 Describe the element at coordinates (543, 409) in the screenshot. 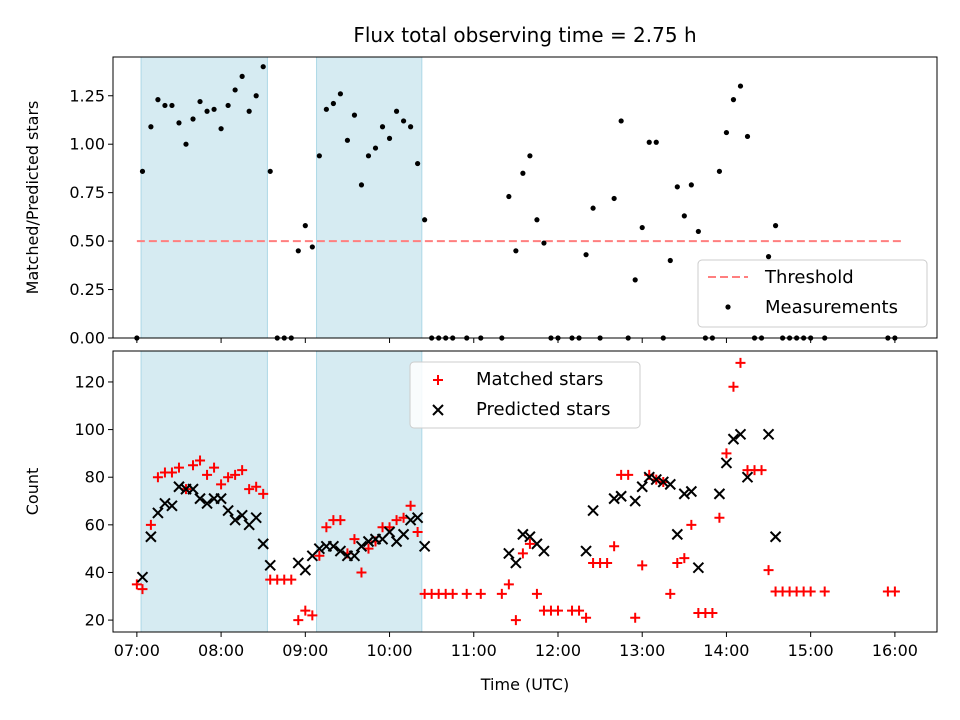

I see `legend-label-predicted: Predicted stars` at that location.